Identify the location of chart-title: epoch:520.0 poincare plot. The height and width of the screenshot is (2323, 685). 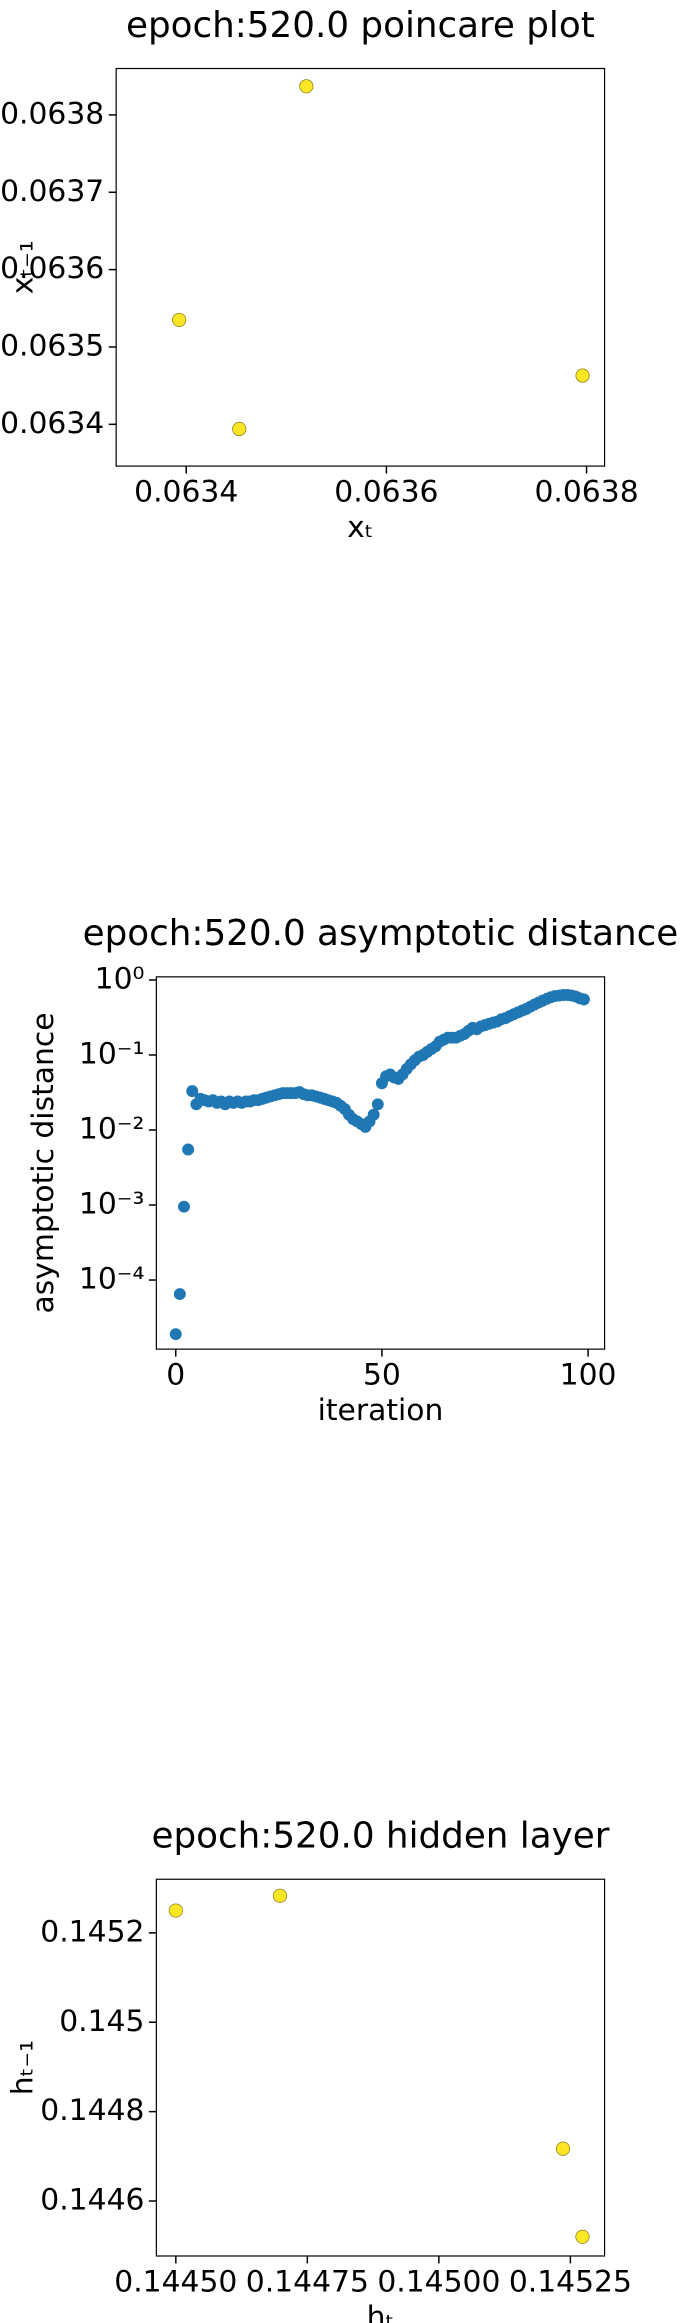
(360, 25).